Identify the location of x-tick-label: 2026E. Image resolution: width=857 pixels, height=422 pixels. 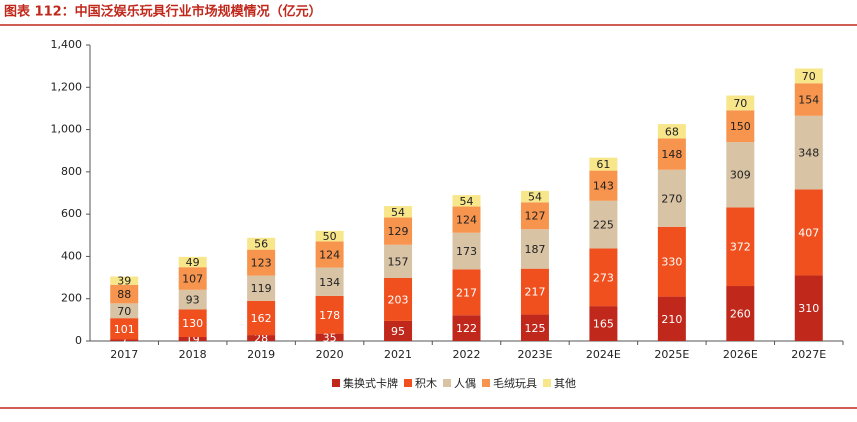
(740, 354).